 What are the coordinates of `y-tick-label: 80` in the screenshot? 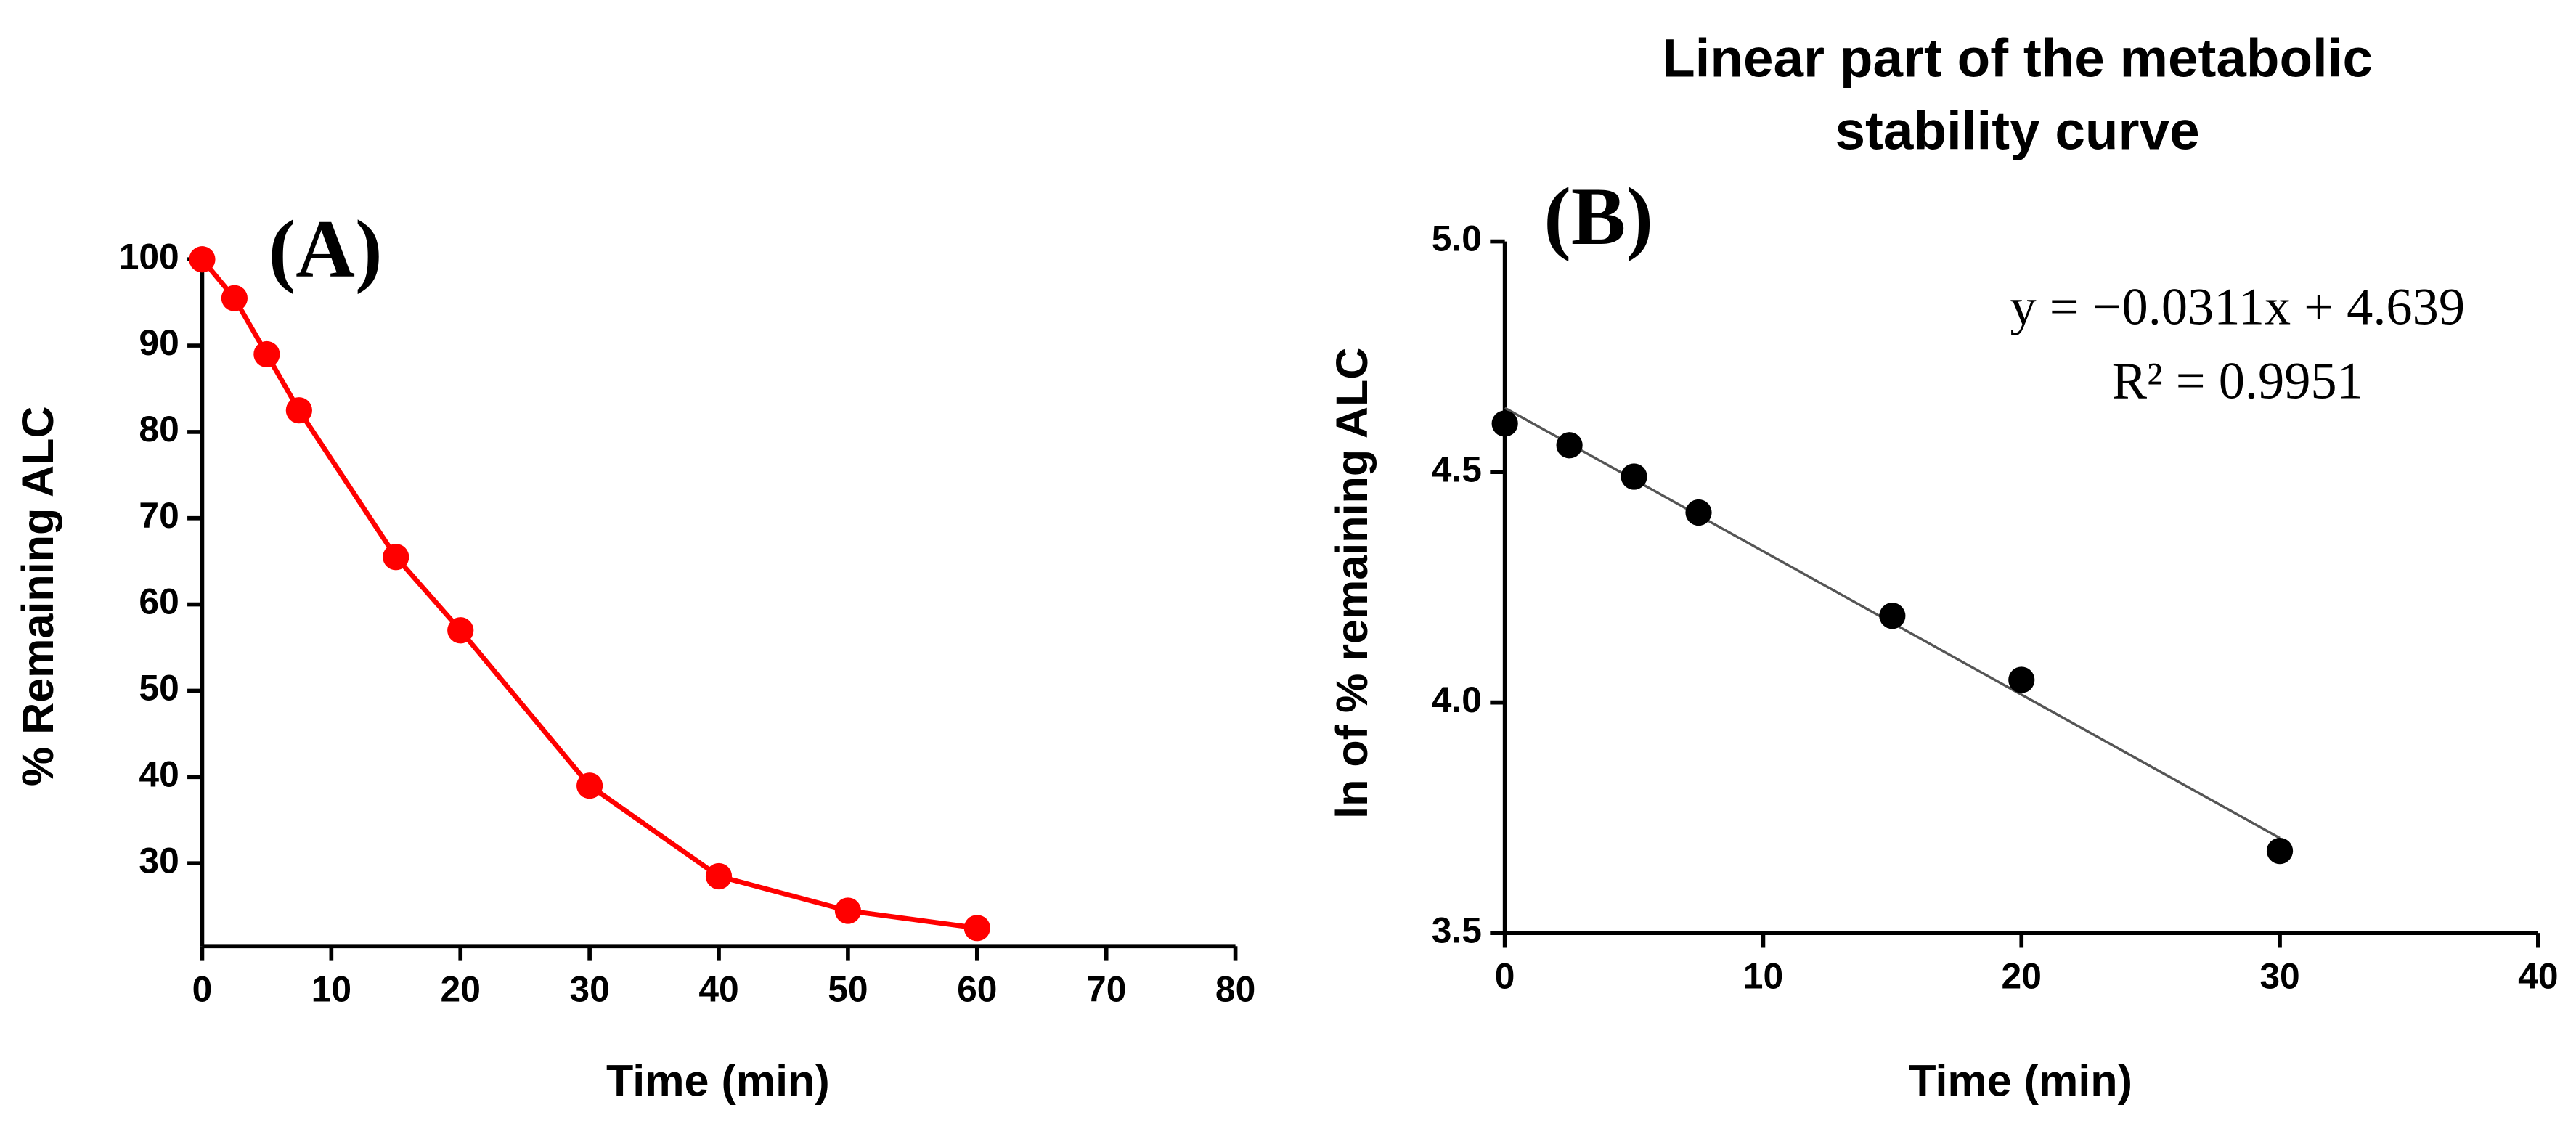 It's located at (159, 429).